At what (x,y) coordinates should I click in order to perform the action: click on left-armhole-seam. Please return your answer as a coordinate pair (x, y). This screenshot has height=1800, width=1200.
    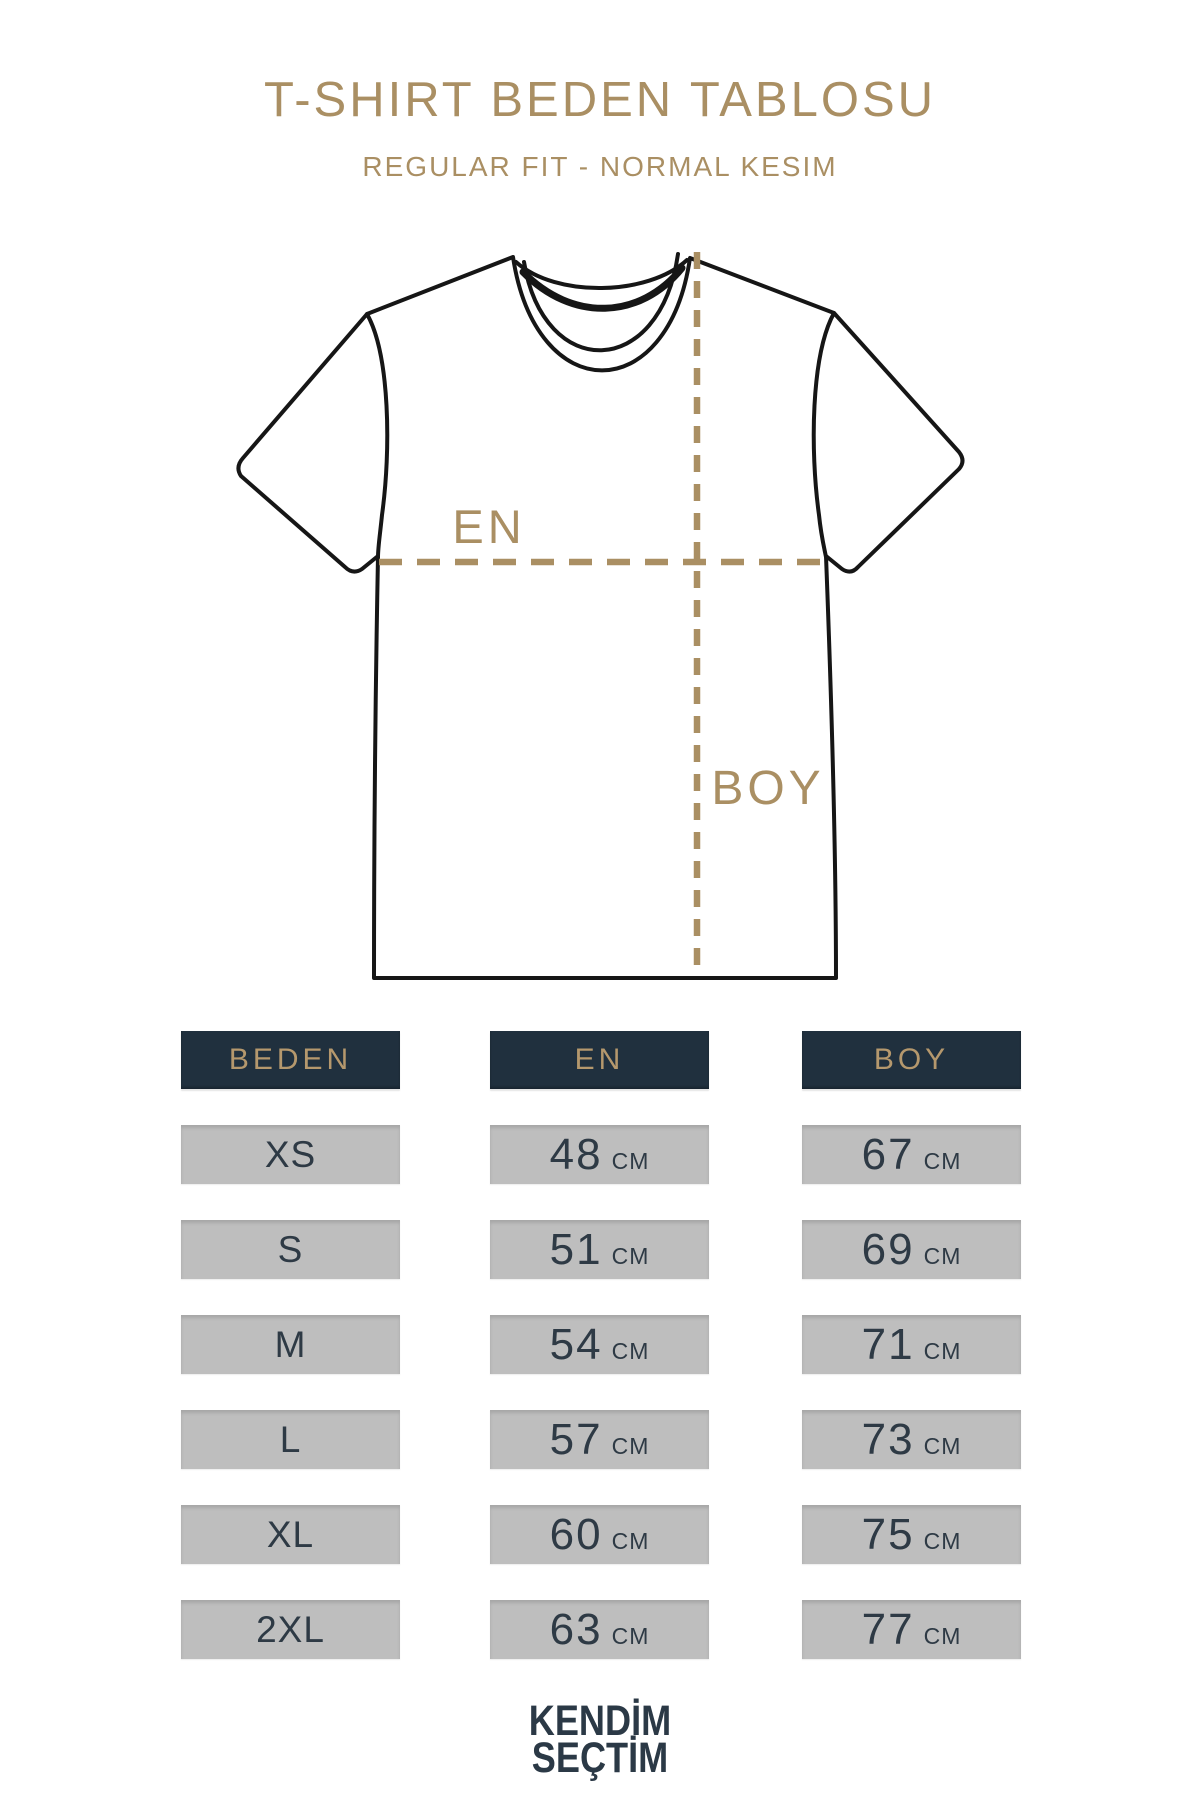
    Looking at the image, I should click on (377, 435).